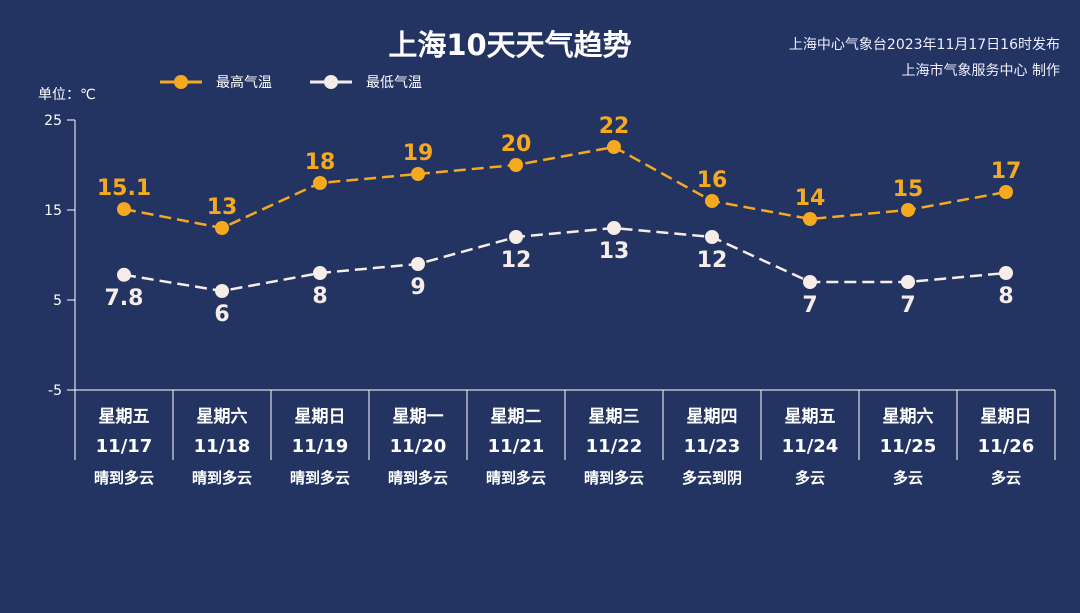 The image size is (1080, 613). Describe the element at coordinates (712, 180) in the screenshot. I see `data-label-high: 16` at that location.